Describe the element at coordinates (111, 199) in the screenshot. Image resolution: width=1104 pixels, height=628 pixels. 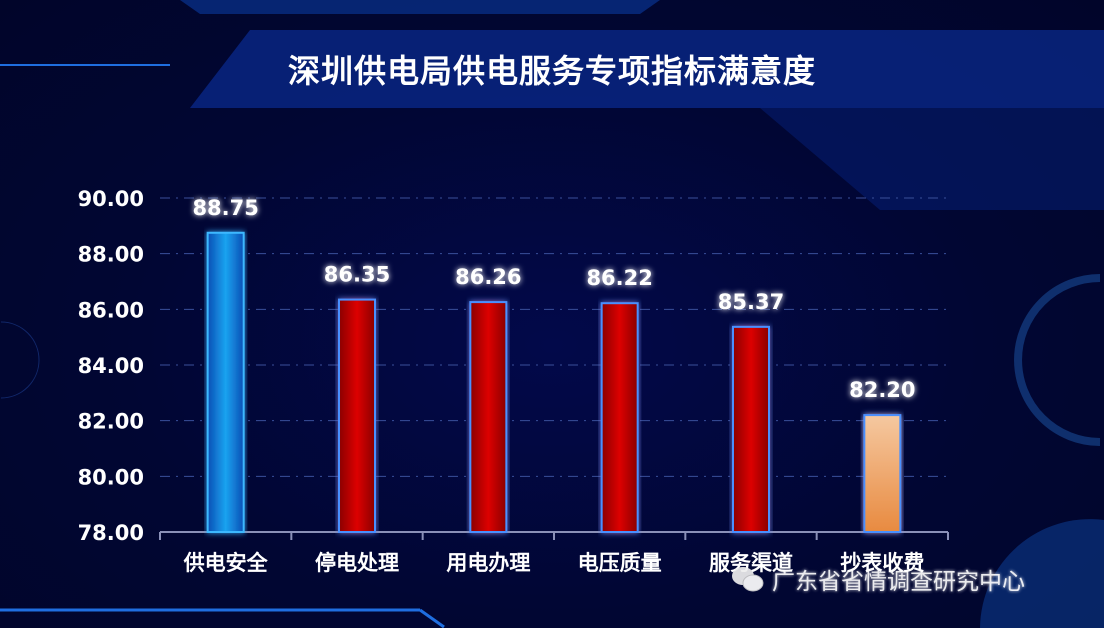
I see `y-tick-label: 90.00` at that location.